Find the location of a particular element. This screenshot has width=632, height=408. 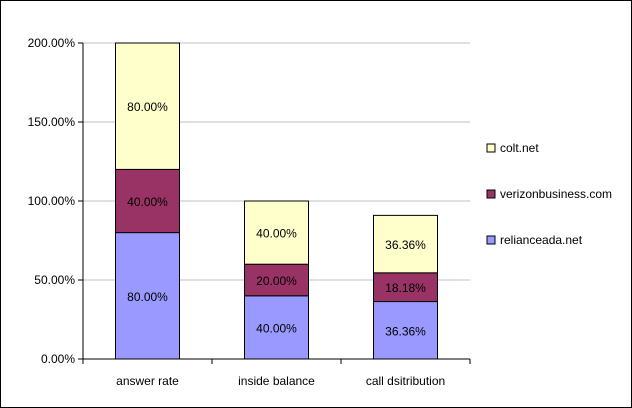

legend-label: verizonbusiness.com is located at coordinates (556, 194).